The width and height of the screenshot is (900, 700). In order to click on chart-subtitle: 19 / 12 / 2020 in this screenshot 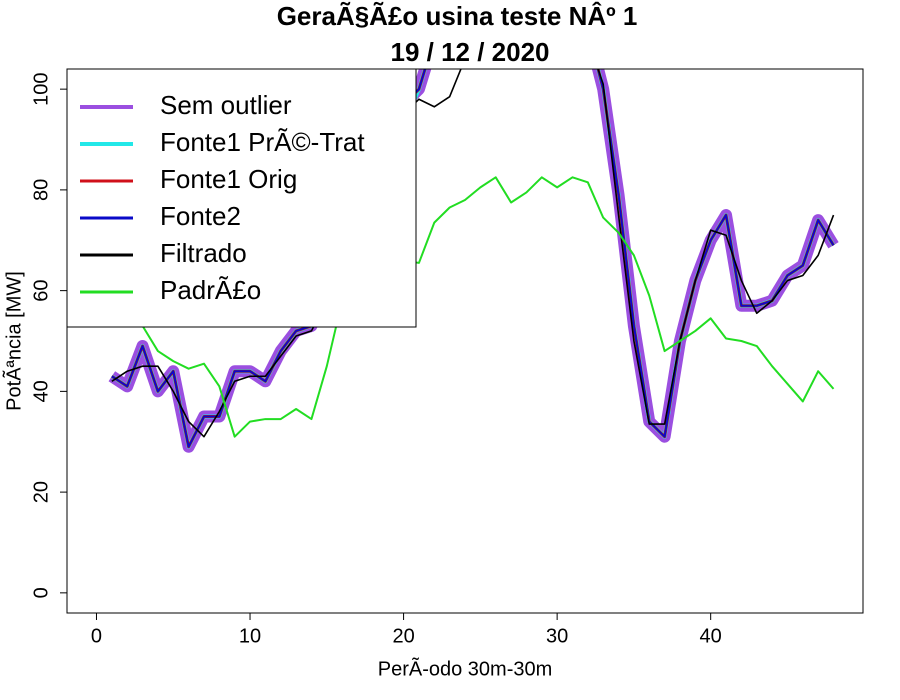, I will do `click(469, 52)`.